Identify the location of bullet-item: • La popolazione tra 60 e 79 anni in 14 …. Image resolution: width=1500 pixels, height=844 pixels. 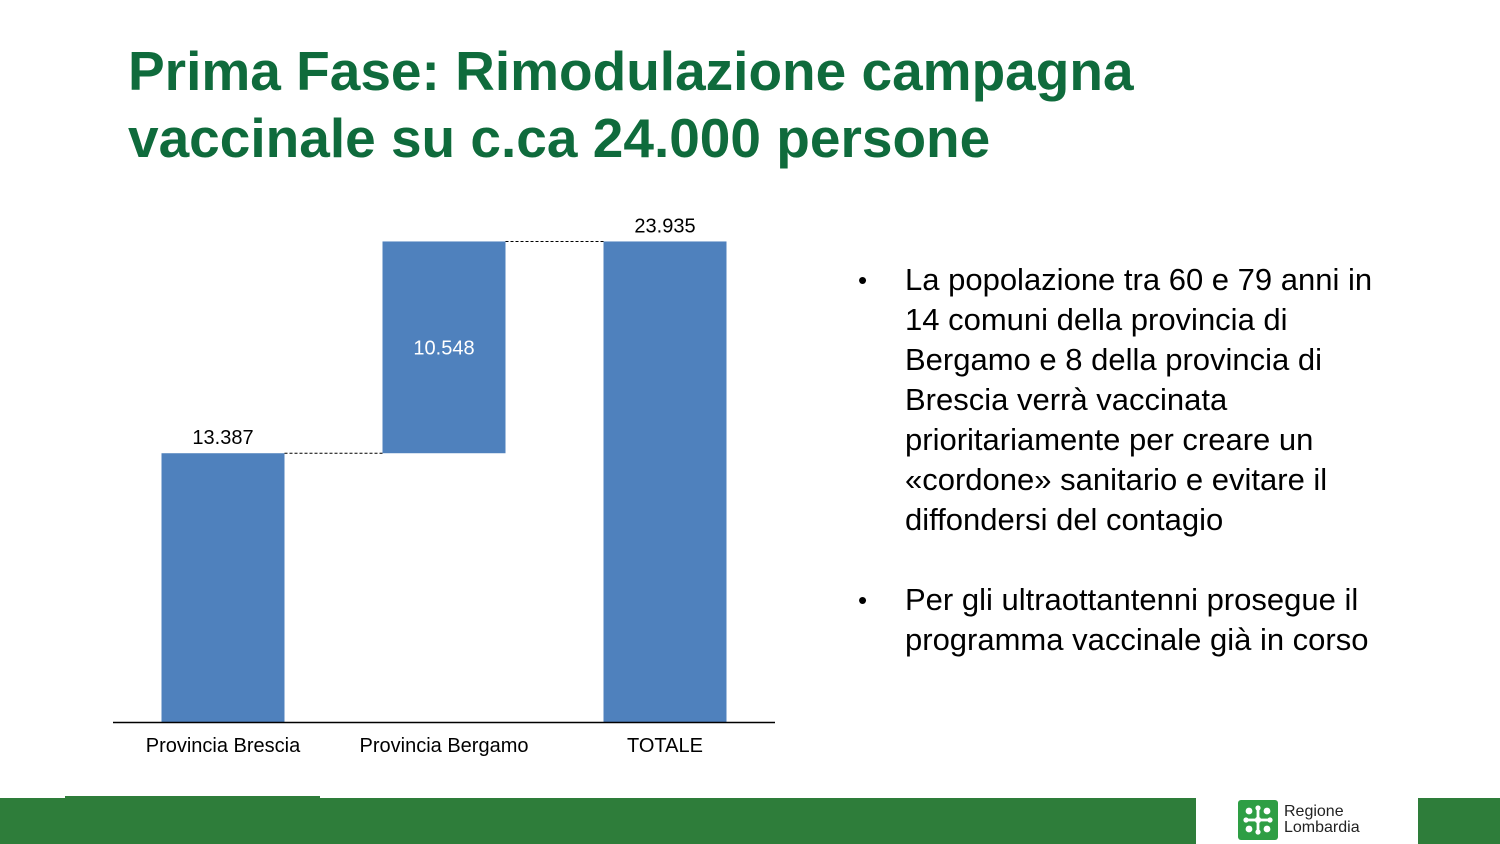
(1143, 400).